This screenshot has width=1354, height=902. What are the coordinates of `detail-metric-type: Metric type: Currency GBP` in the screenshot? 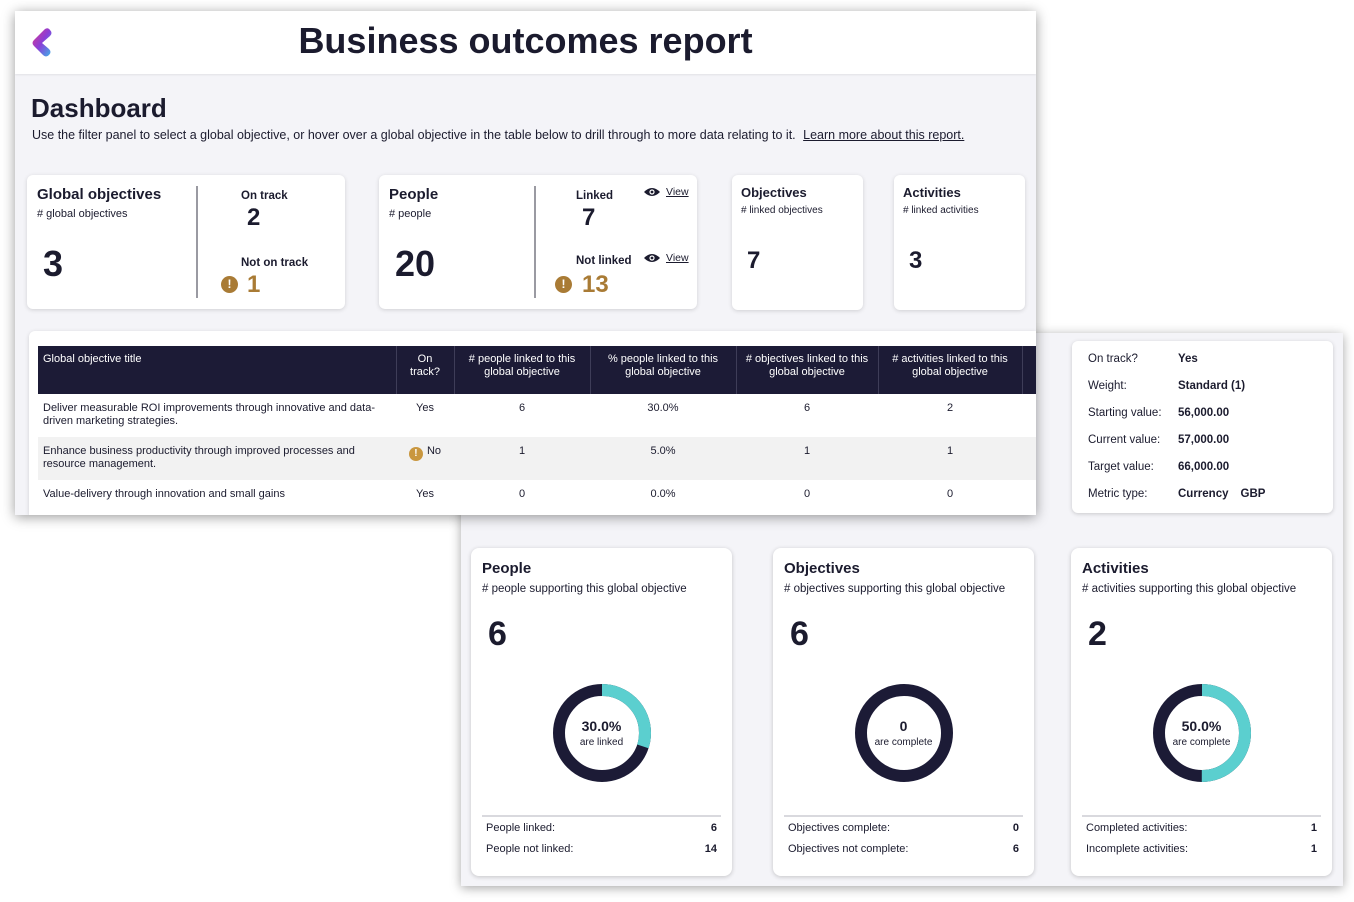 It's located at (1210, 501).